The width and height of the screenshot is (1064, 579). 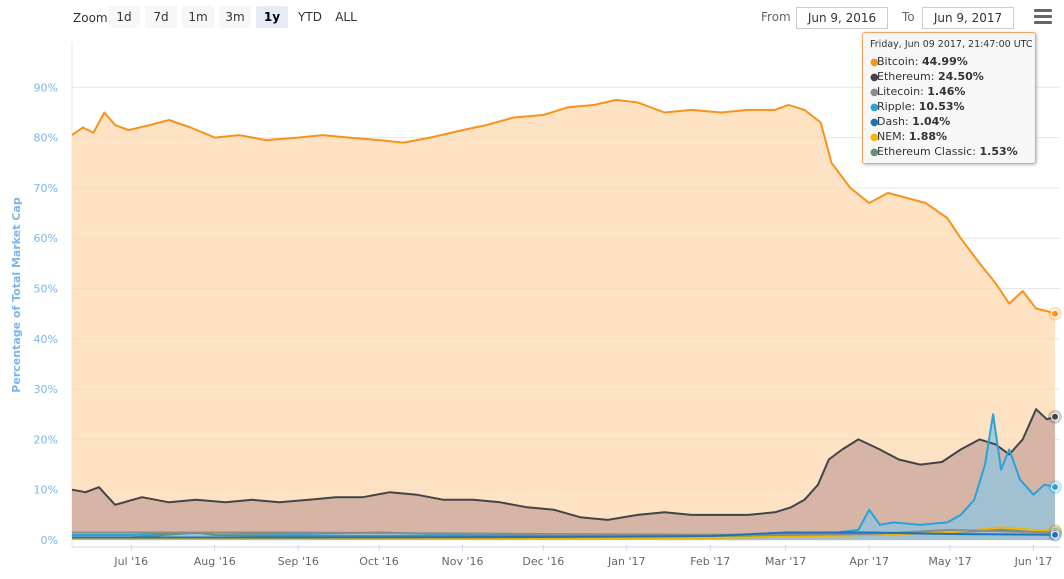 I want to click on to-date-input, so click(x=968, y=18).